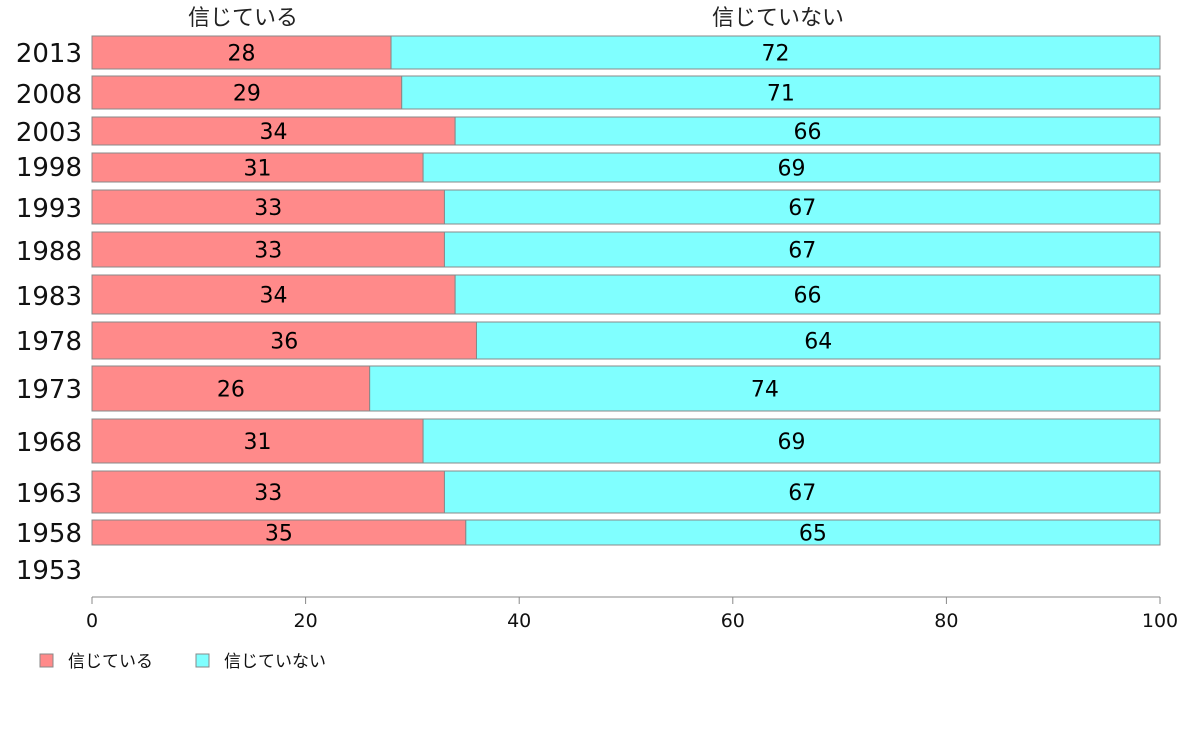 The width and height of the screenshot is (1188, 736). I want to click on data-label-1978-1: 64, so click(818, 342).